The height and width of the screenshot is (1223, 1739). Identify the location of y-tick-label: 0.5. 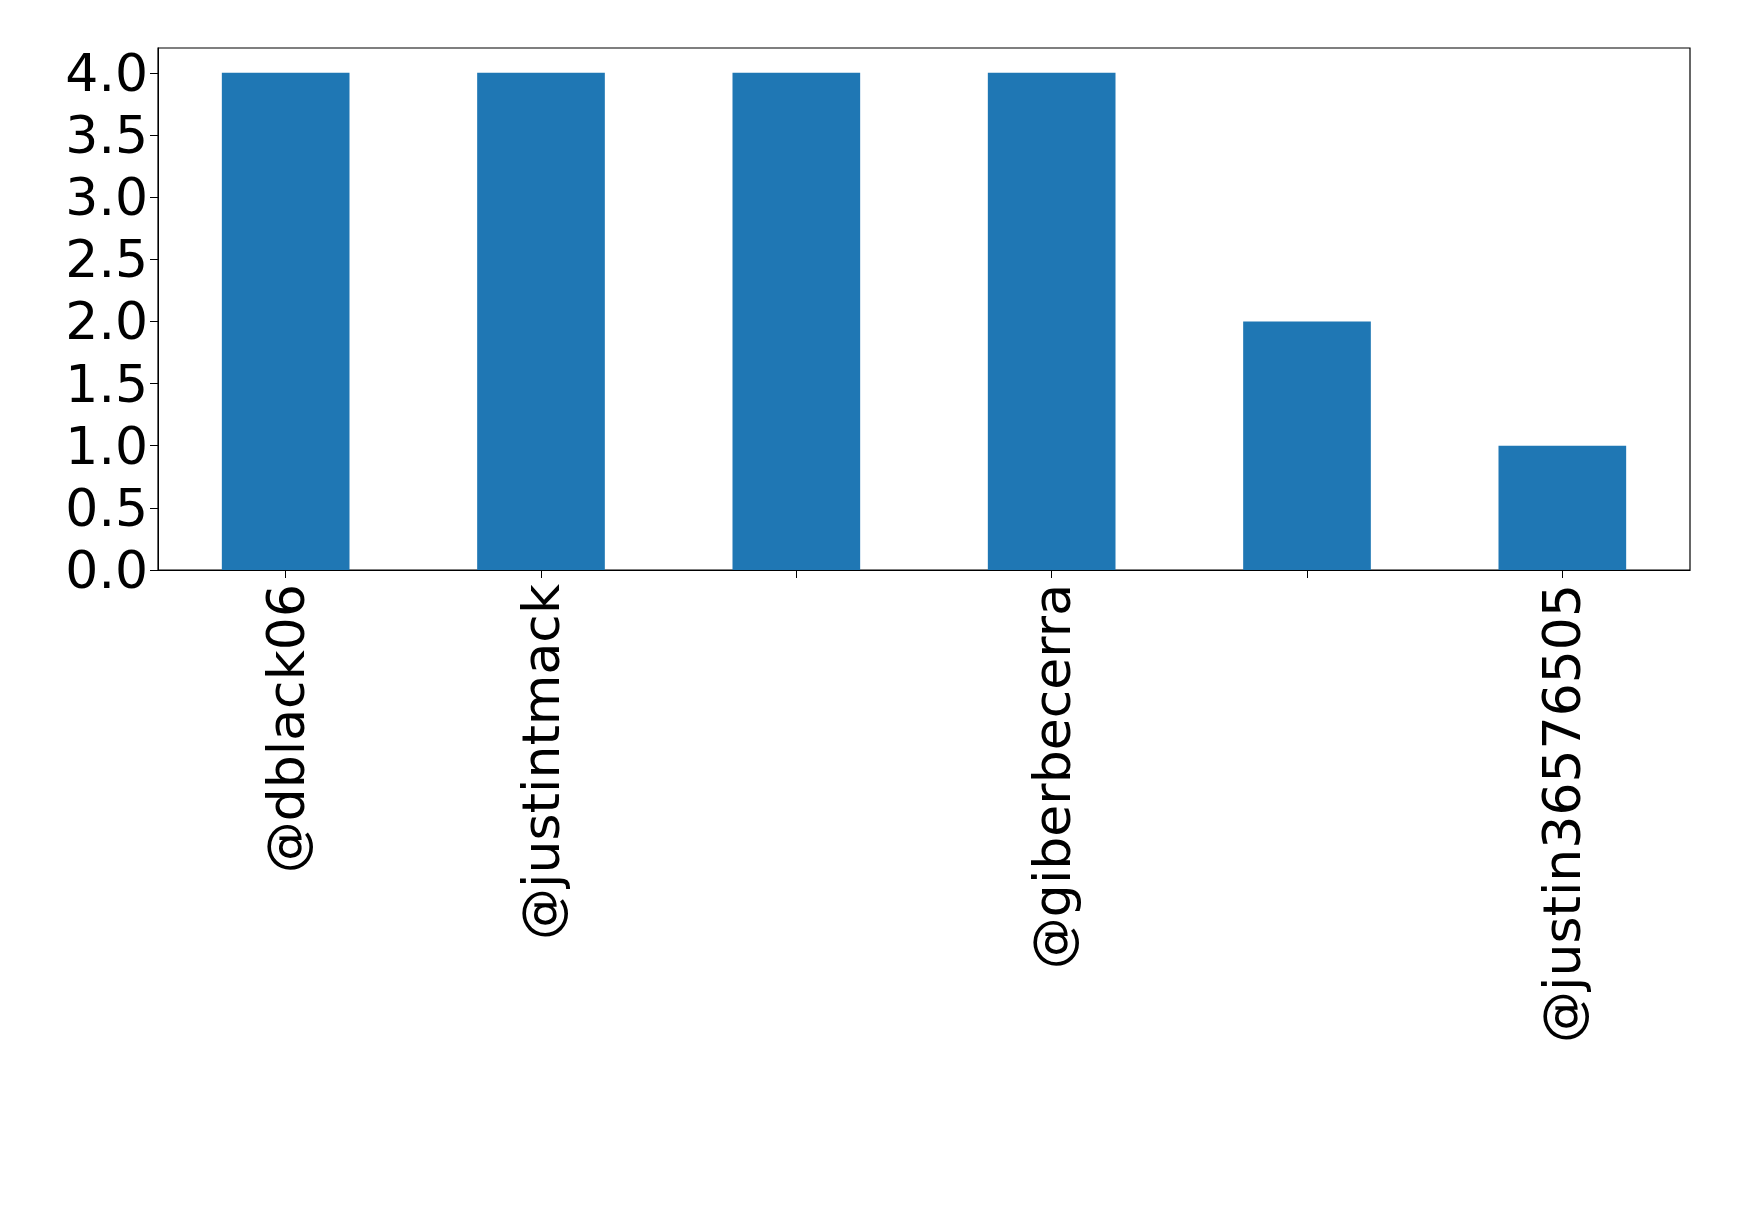
(106, 507).